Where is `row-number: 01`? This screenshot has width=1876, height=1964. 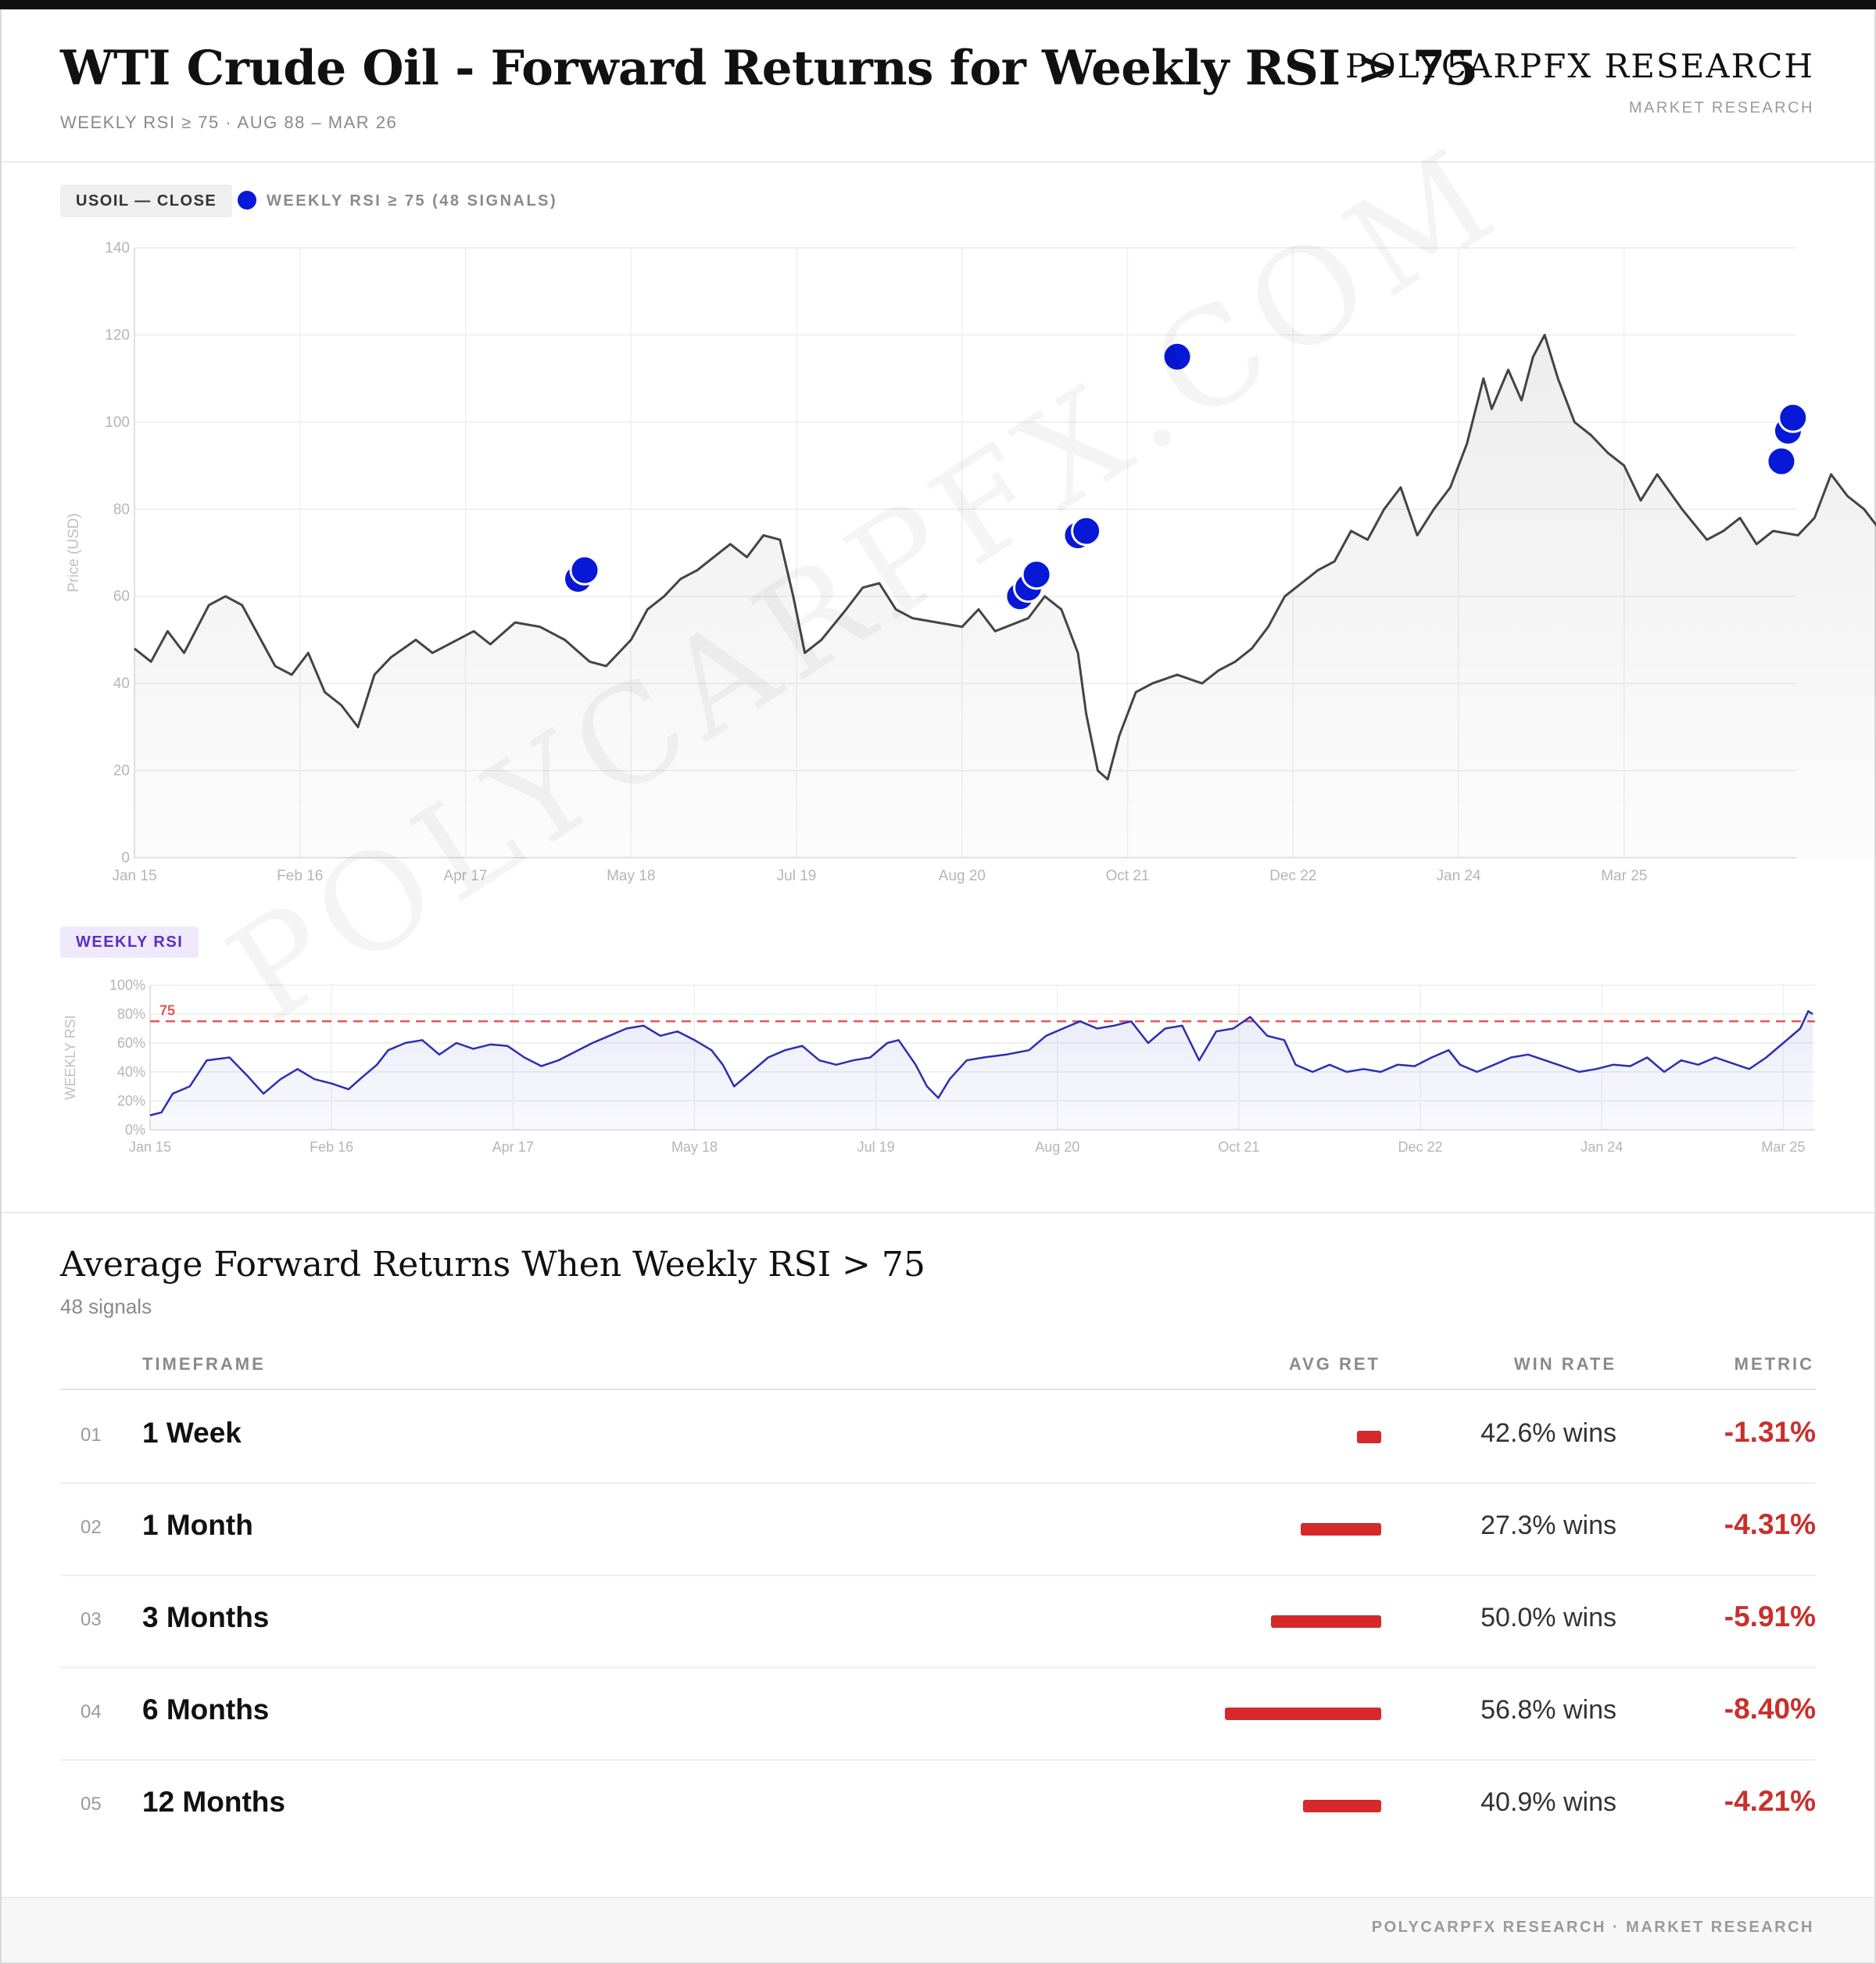
row-number: 01 is located at coordinates (91, 1435).